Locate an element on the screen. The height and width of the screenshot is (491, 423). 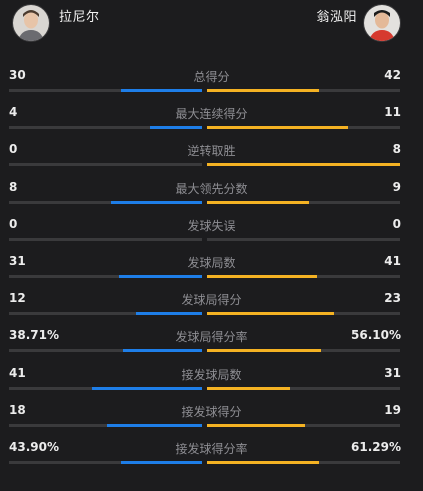
stat-right-value: 41 is located at coordinates (392, 261).